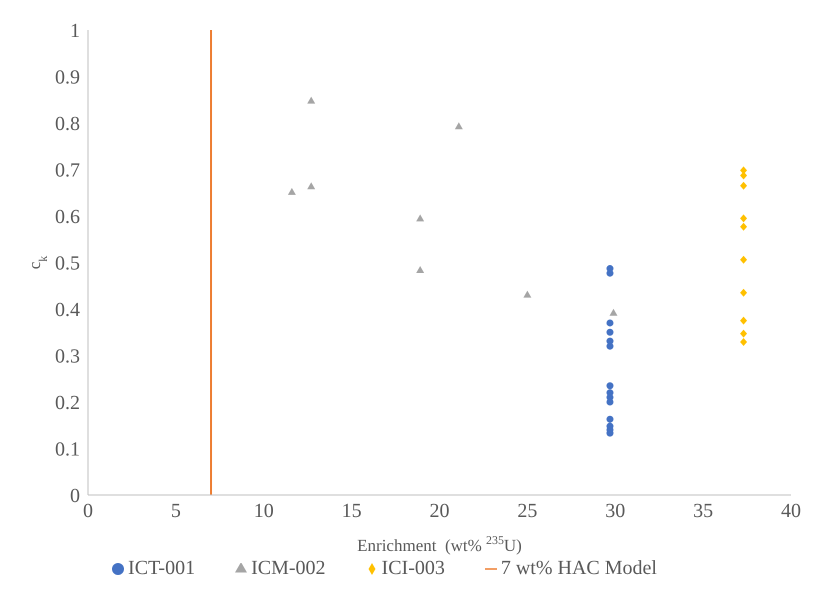 The width and height of the screenshot is (819, 598). Describe the element at coordinates (75, 31) in the screenshot. I see `y-tick-label: 1` at that location.